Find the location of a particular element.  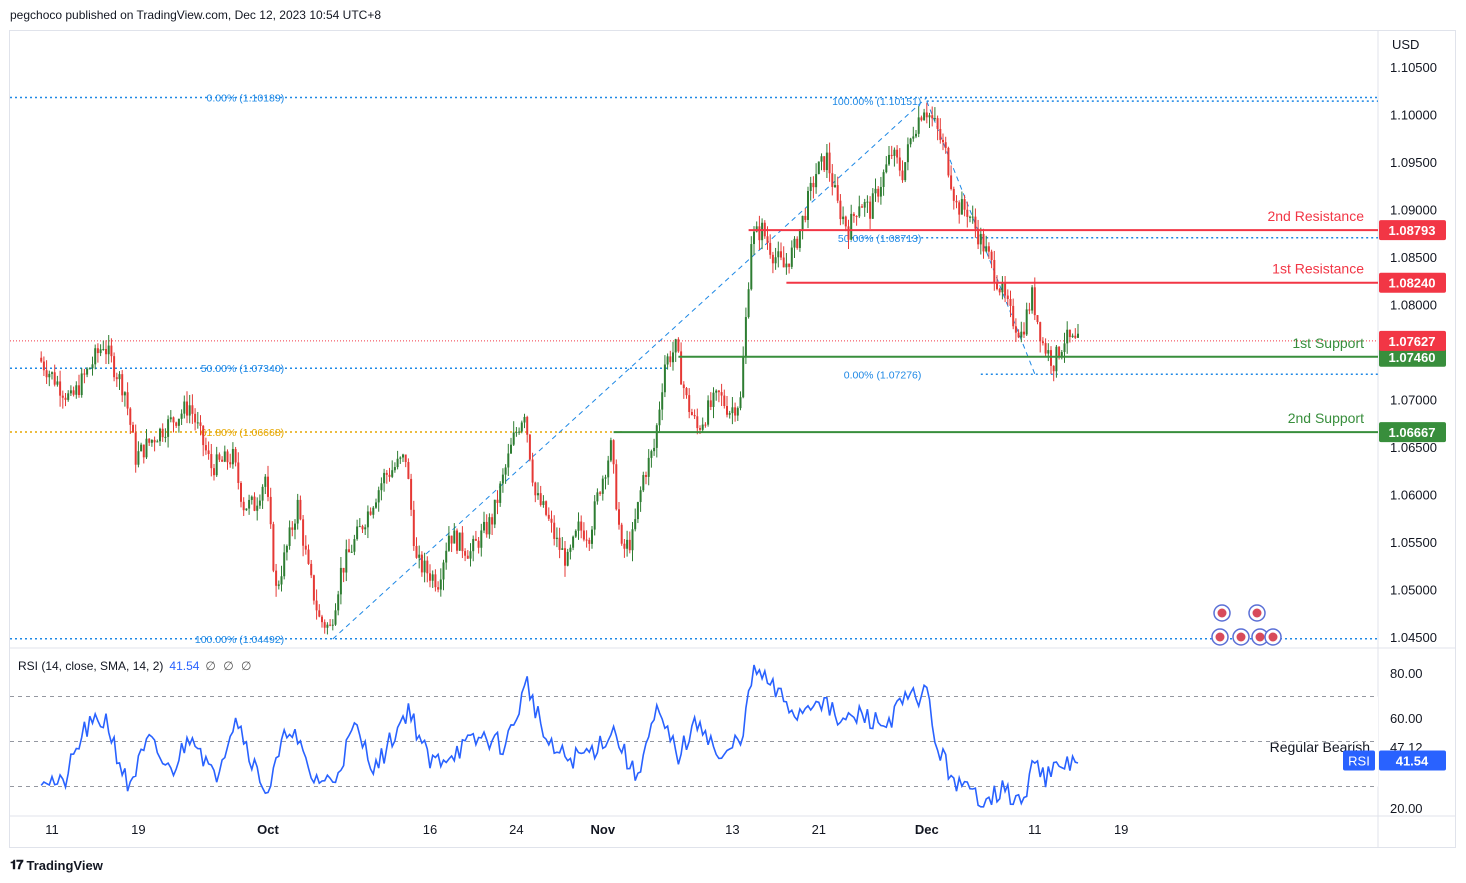

economic-event-flag is located at coordinates (1273, 637).